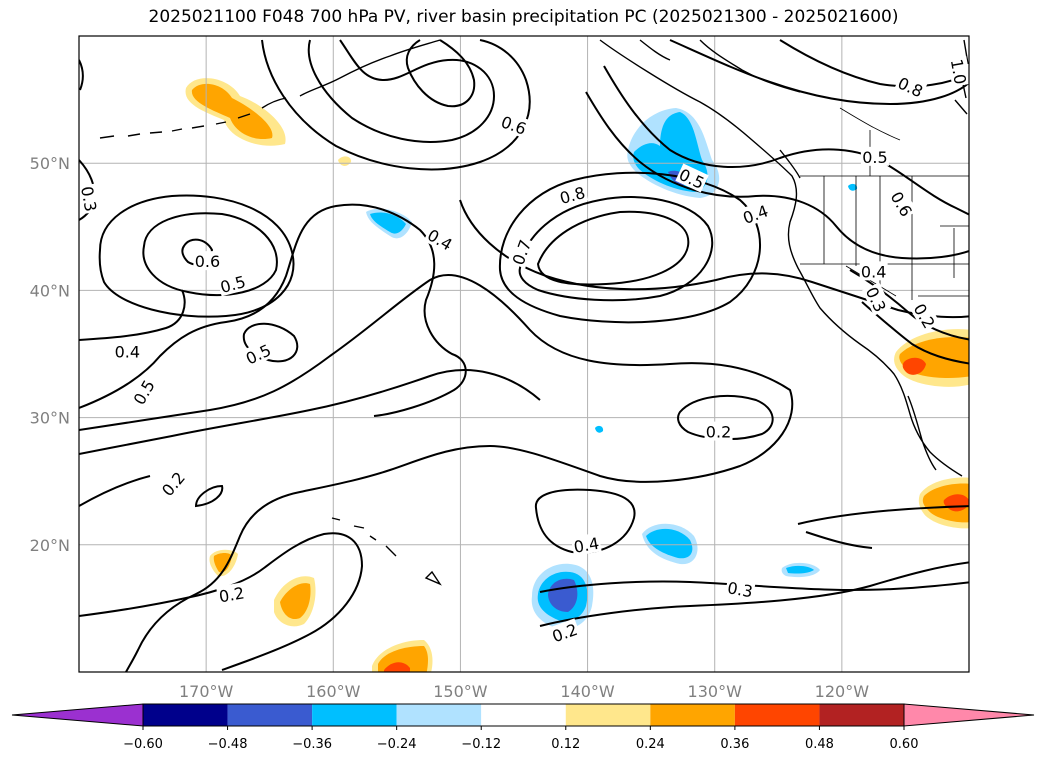  I want to click on lat-tick-label: 20°N, so click(50, 545).